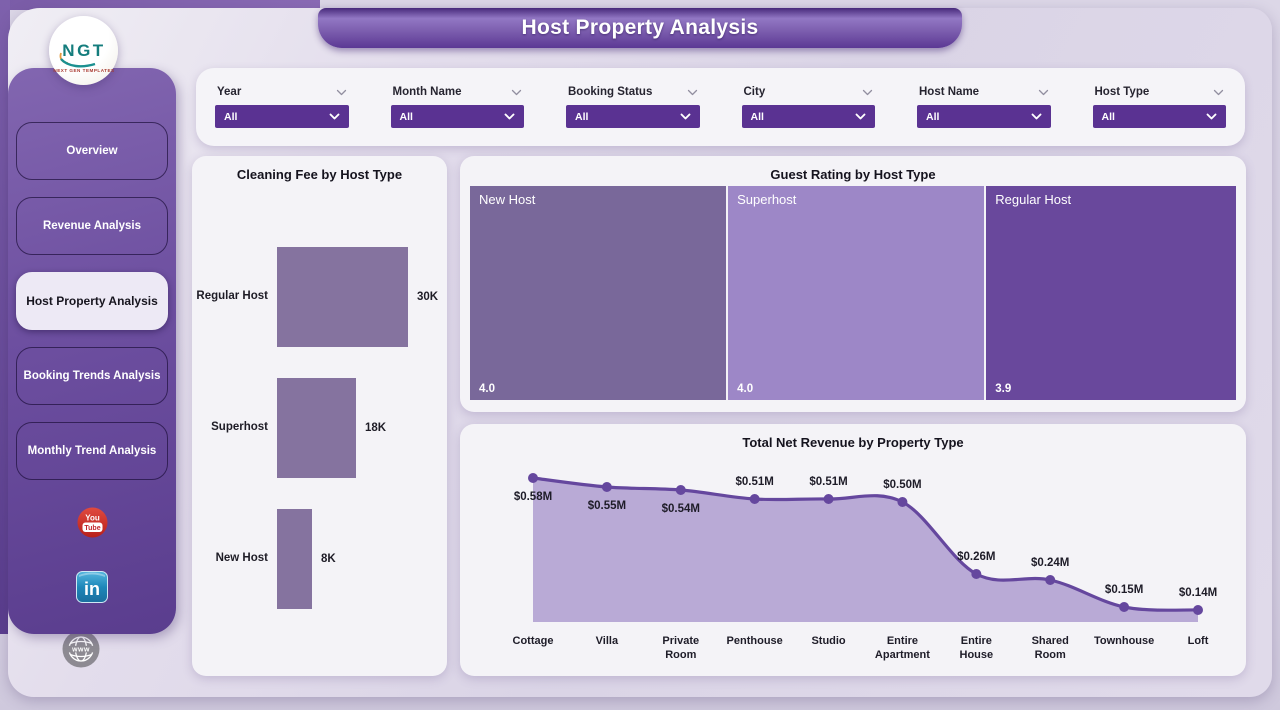 Image resolution: width=1280 pixels, height=710 pixels. What do you see at coordinates (1050, 580) in the screenshot?
I see `data-point-shared-room` at bounding box center [1050, 580].